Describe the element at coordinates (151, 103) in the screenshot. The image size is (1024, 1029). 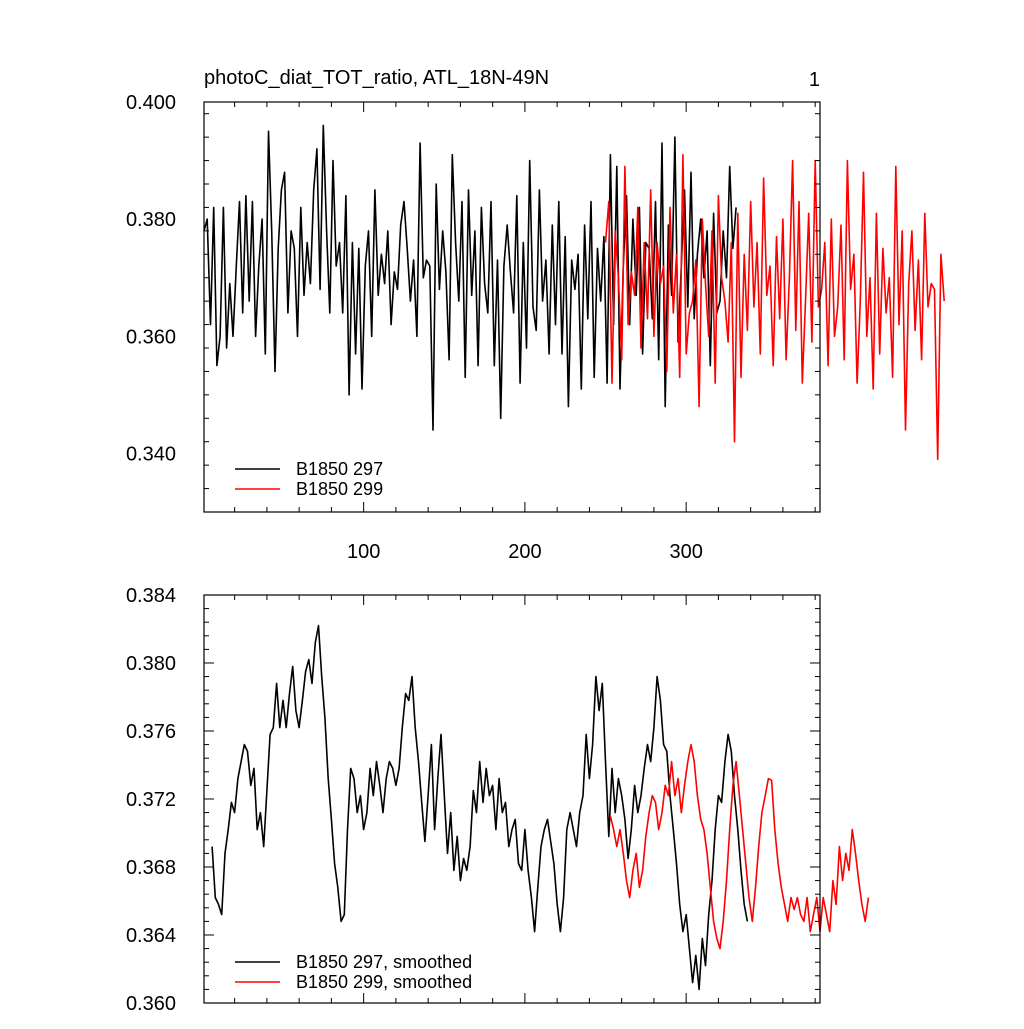
I see `y-tick-label: 0.400` at that location.